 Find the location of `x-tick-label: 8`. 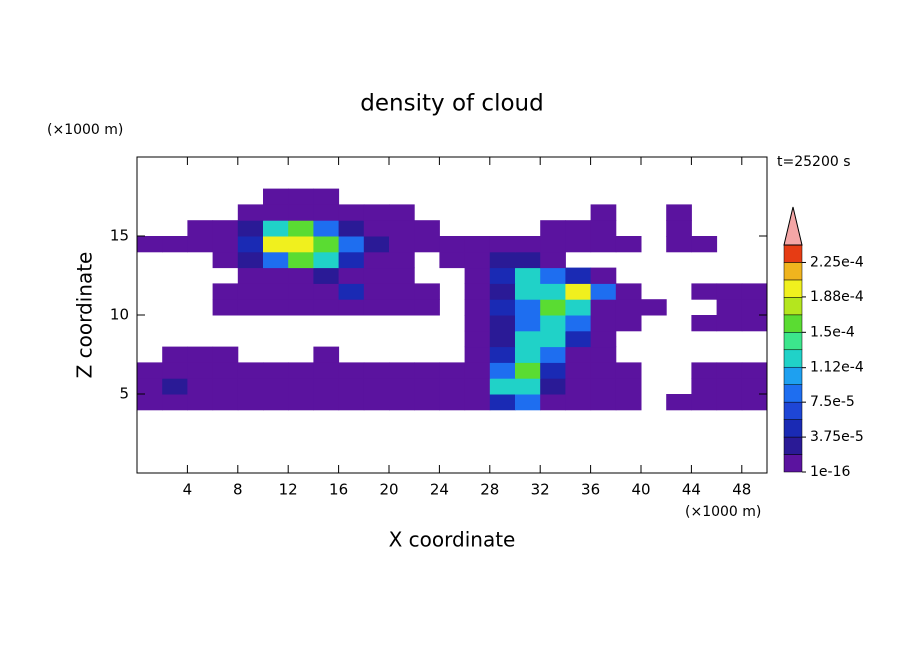

x-tick-label: 8 is located at coordinates (238, 490).